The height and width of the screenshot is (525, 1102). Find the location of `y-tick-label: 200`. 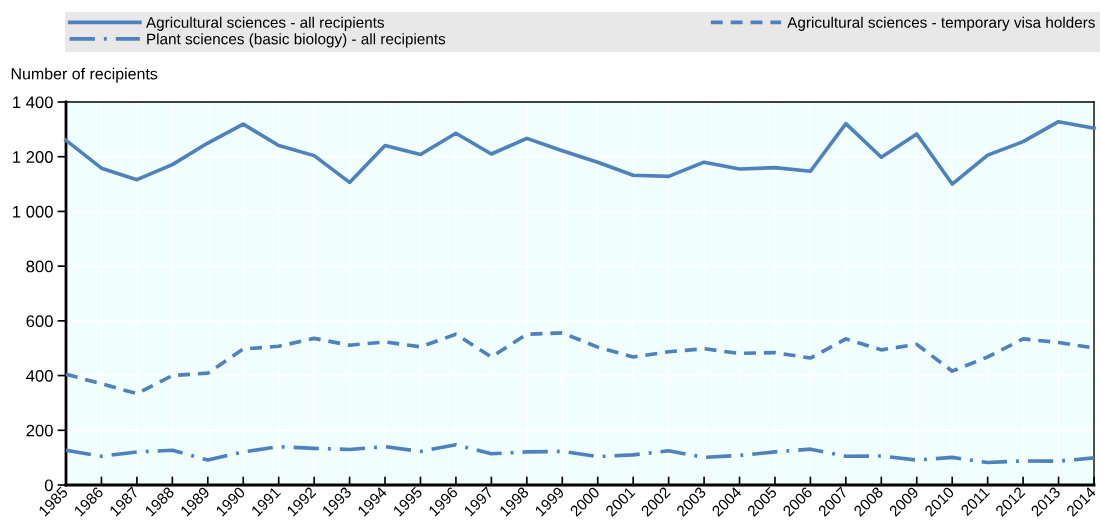

y-tick-label: 200 is located at coordinates (39, 430).